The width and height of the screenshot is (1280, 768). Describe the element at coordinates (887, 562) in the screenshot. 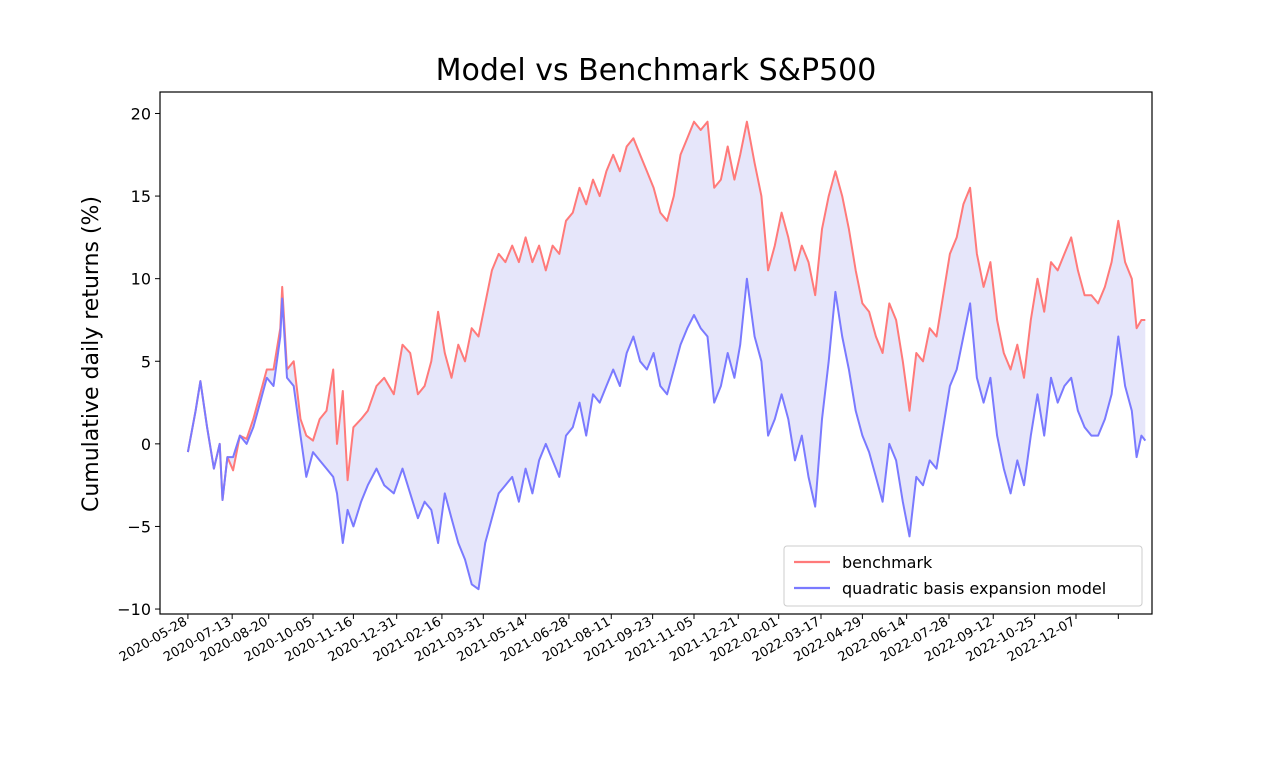

I see `legend-label-benchmark: benchmark` at that location.